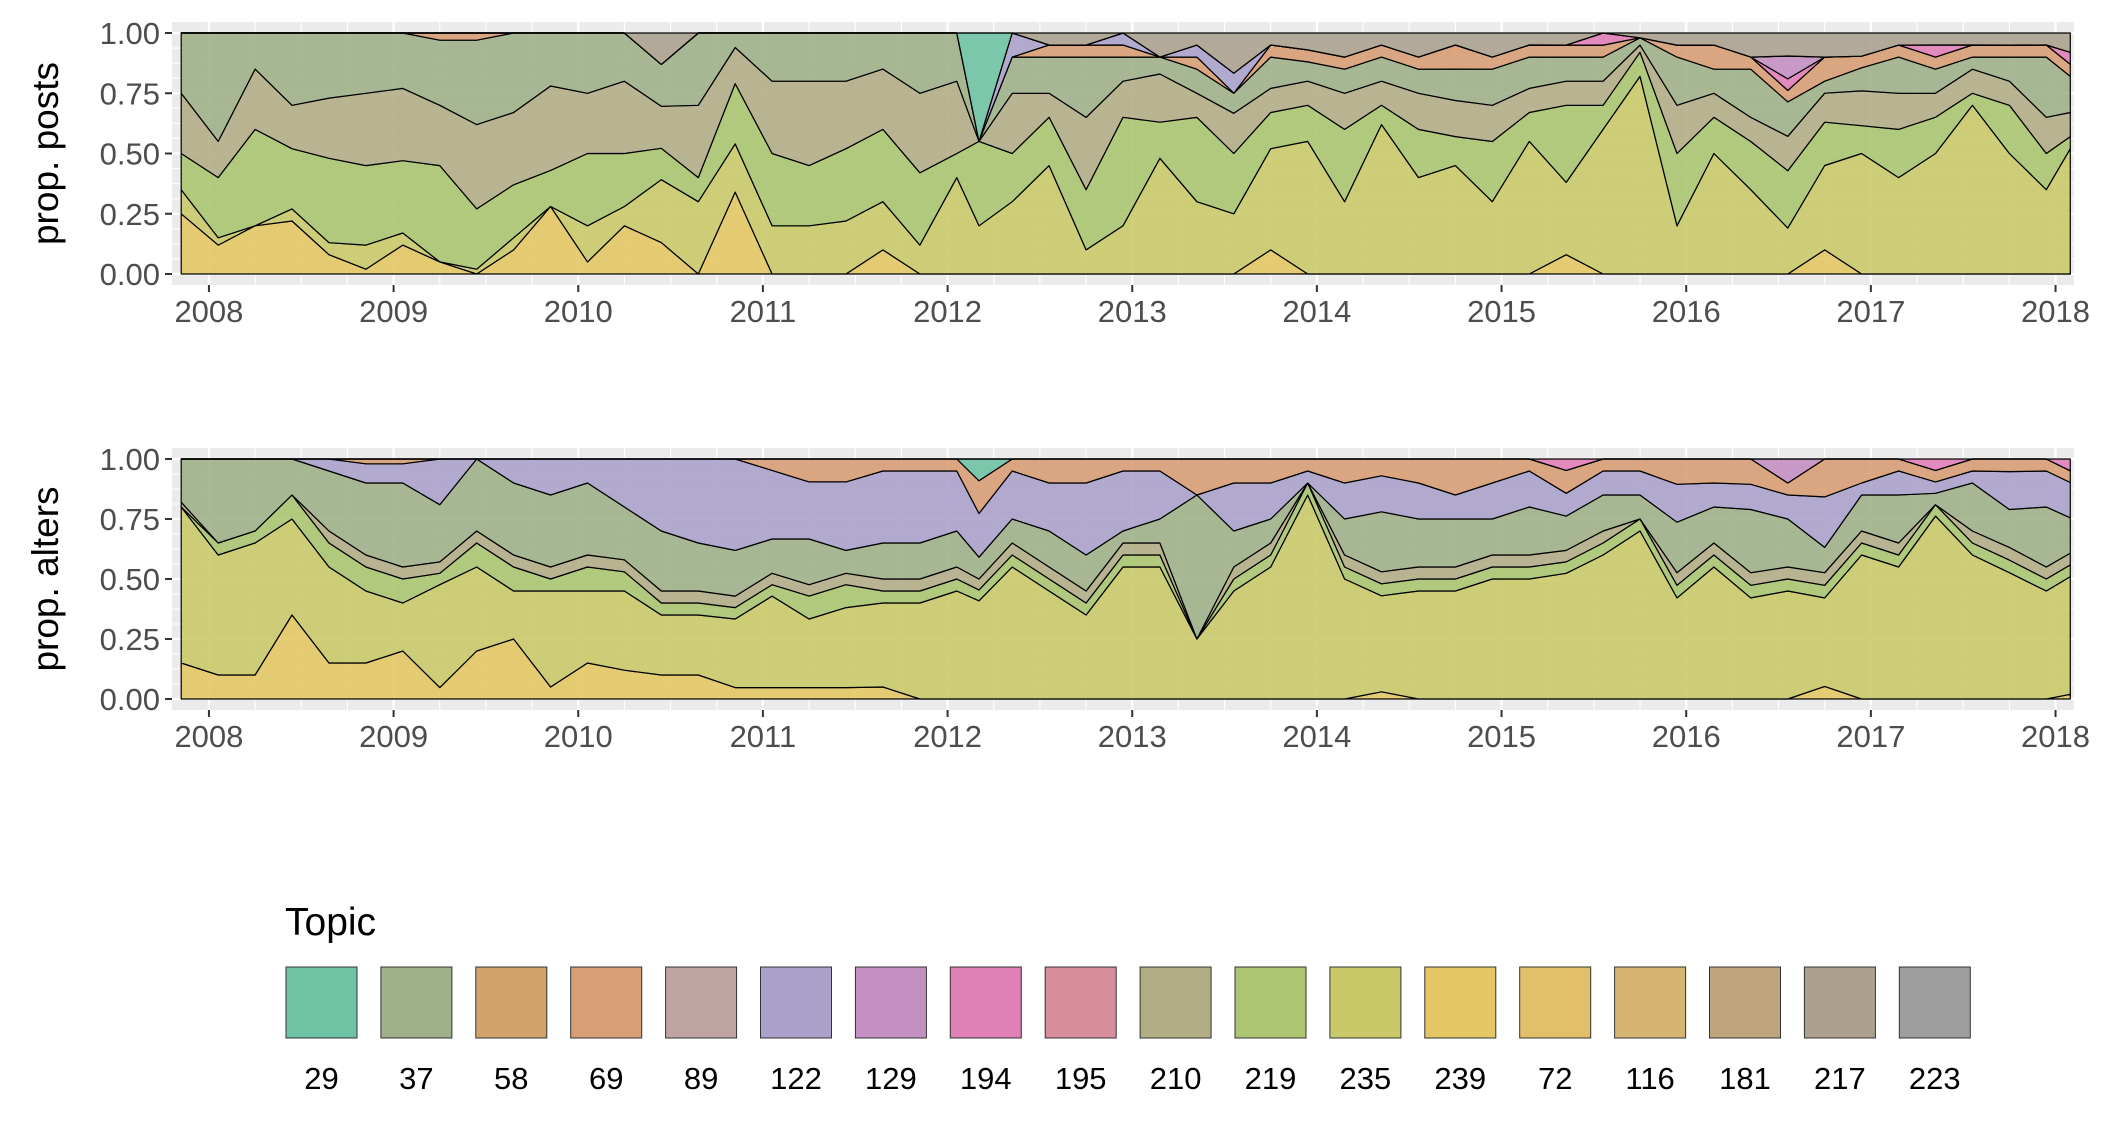 The height and width of the screenshot is (1146, 2106). What do you see at coordinates (45, 578) in the screenshot?
I see `y-axis-title: prop. alters` at bounding box center [45, 578].